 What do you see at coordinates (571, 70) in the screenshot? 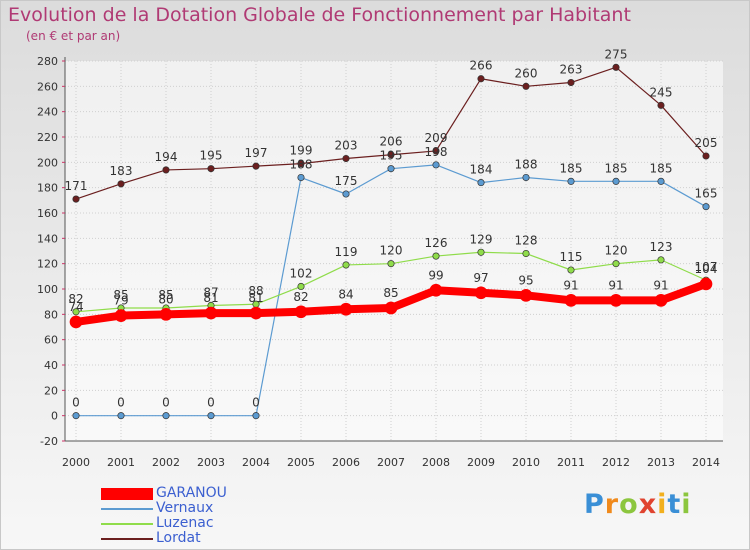
I see `data-label-lordat: 263` at bounding box center [571, 70].